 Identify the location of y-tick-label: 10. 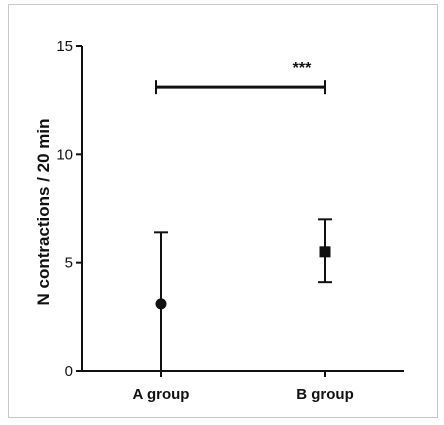
(64, 154).